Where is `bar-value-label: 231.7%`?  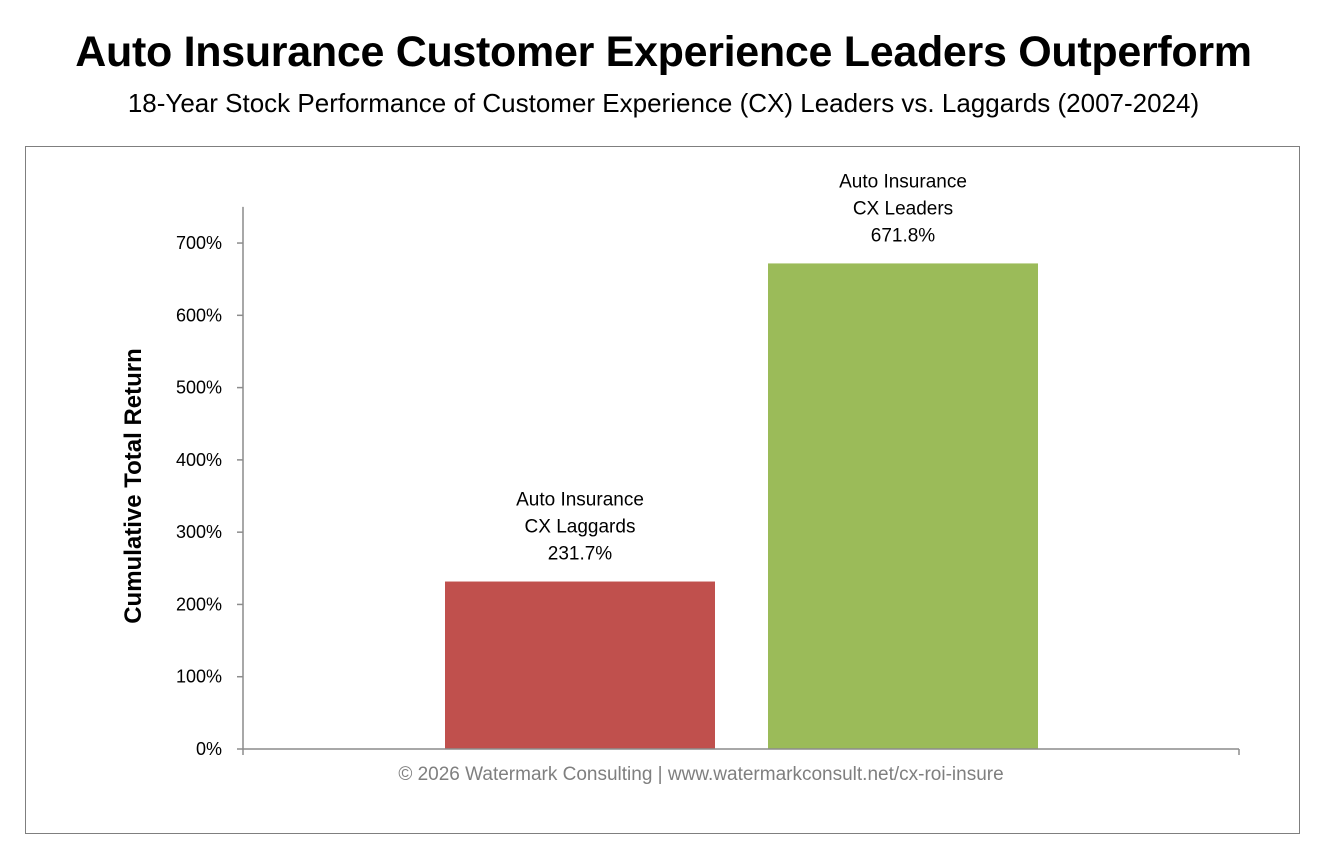
bar-value-label: 231.7% is located at coordinates (580, 554).